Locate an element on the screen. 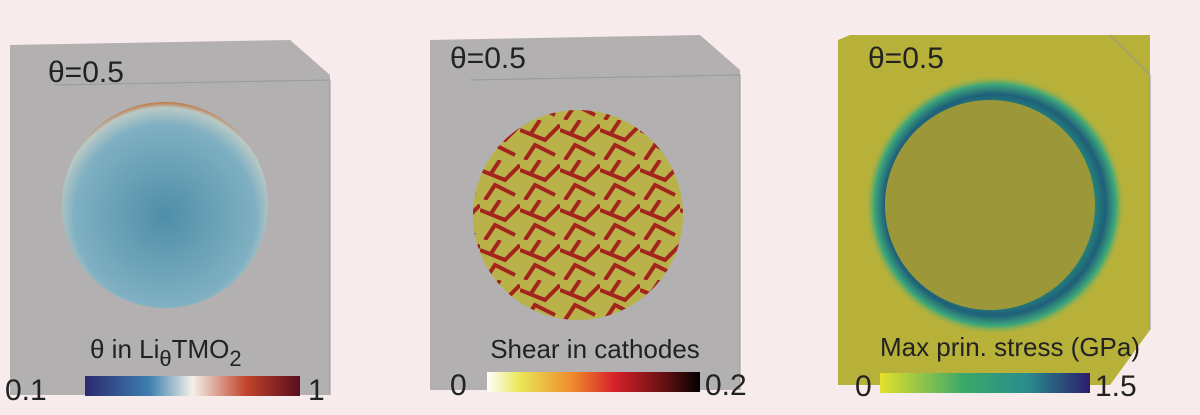 The height and width of the screenshot is (415, 1200). colorbar-max: 1.5 is located at coordinates (1116, 386).